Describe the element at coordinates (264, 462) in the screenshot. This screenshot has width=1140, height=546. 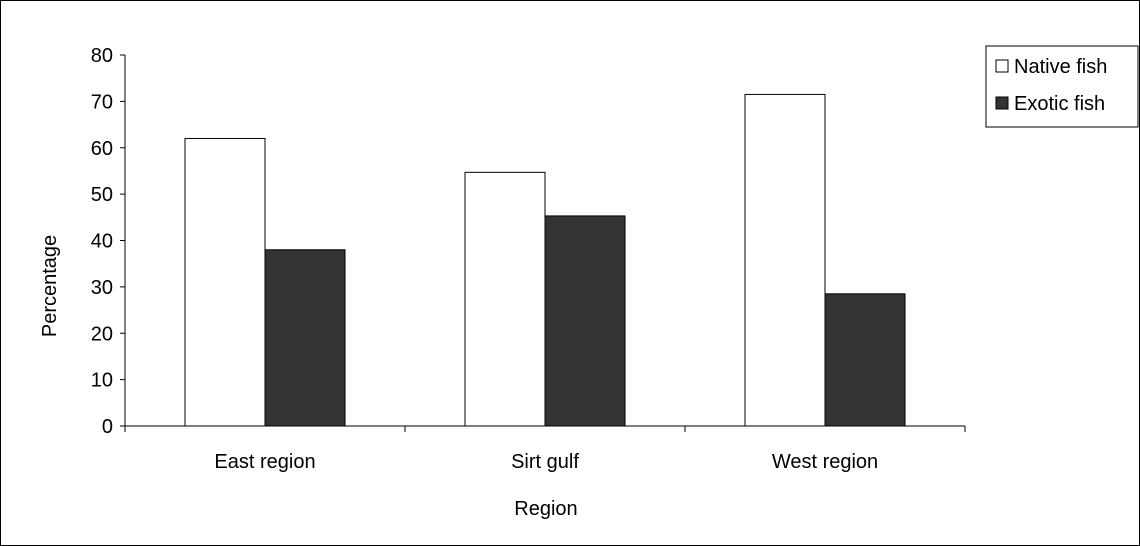
I see `x-tick-label: East region` at that location.